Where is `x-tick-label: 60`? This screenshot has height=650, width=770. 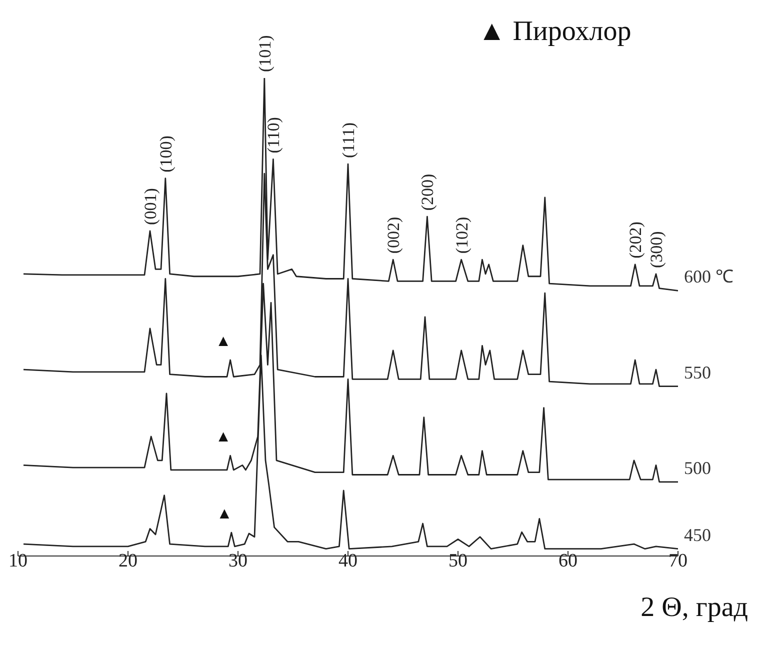 x-tick-label: 60 is located at coordinates (568, 561).